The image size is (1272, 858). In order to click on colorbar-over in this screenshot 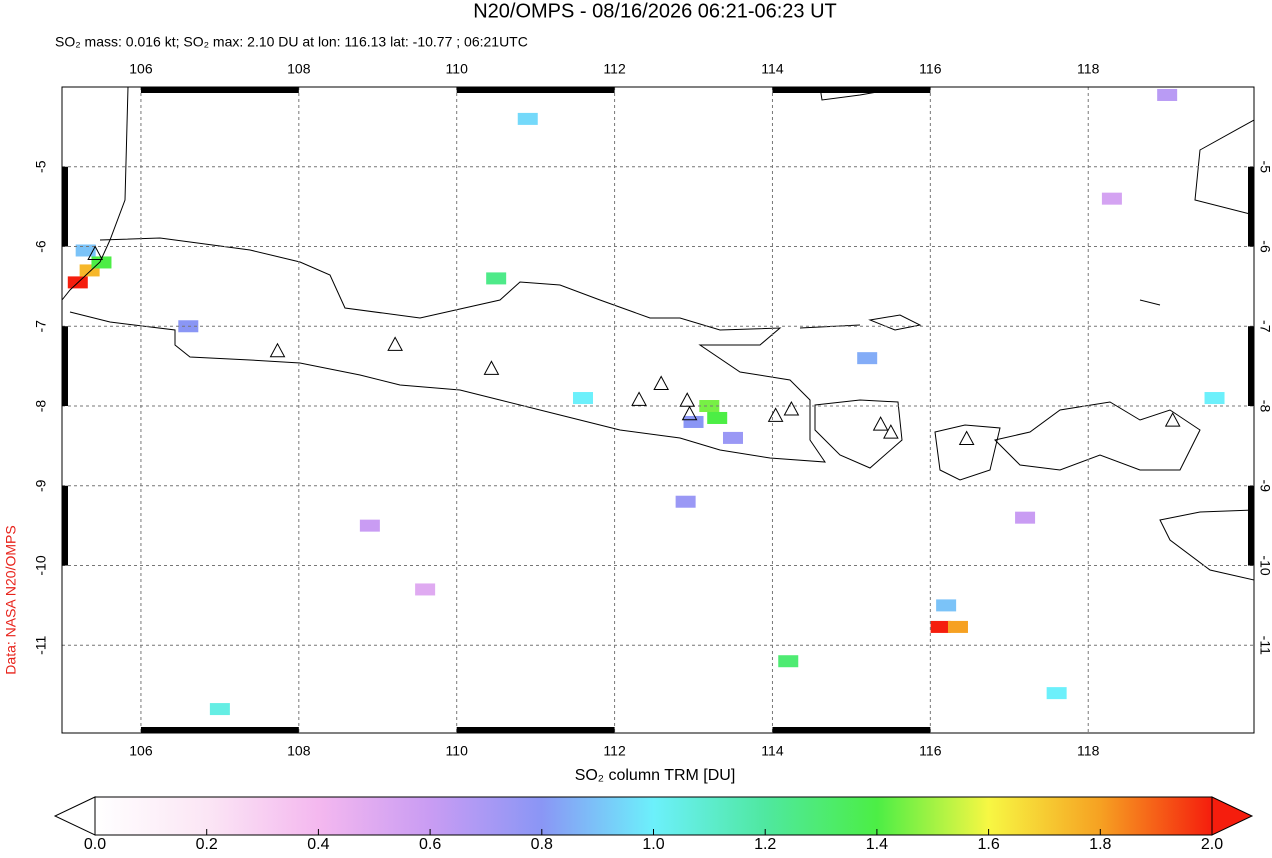, I will do `click(1232, 816)`.